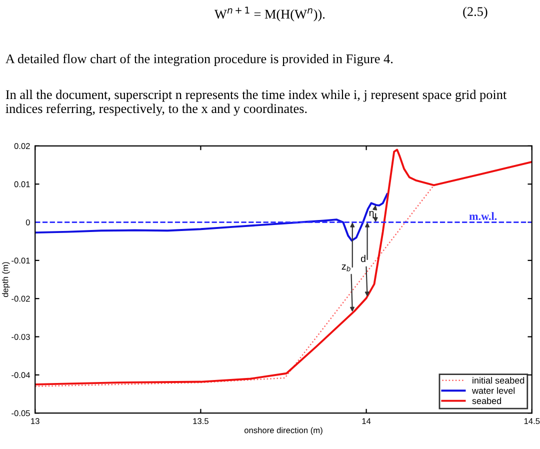  What do you see at coordinates (532, 421) in the screenshot?
I see `x-tick-label: 14.5` at bounding box center [532, 421].